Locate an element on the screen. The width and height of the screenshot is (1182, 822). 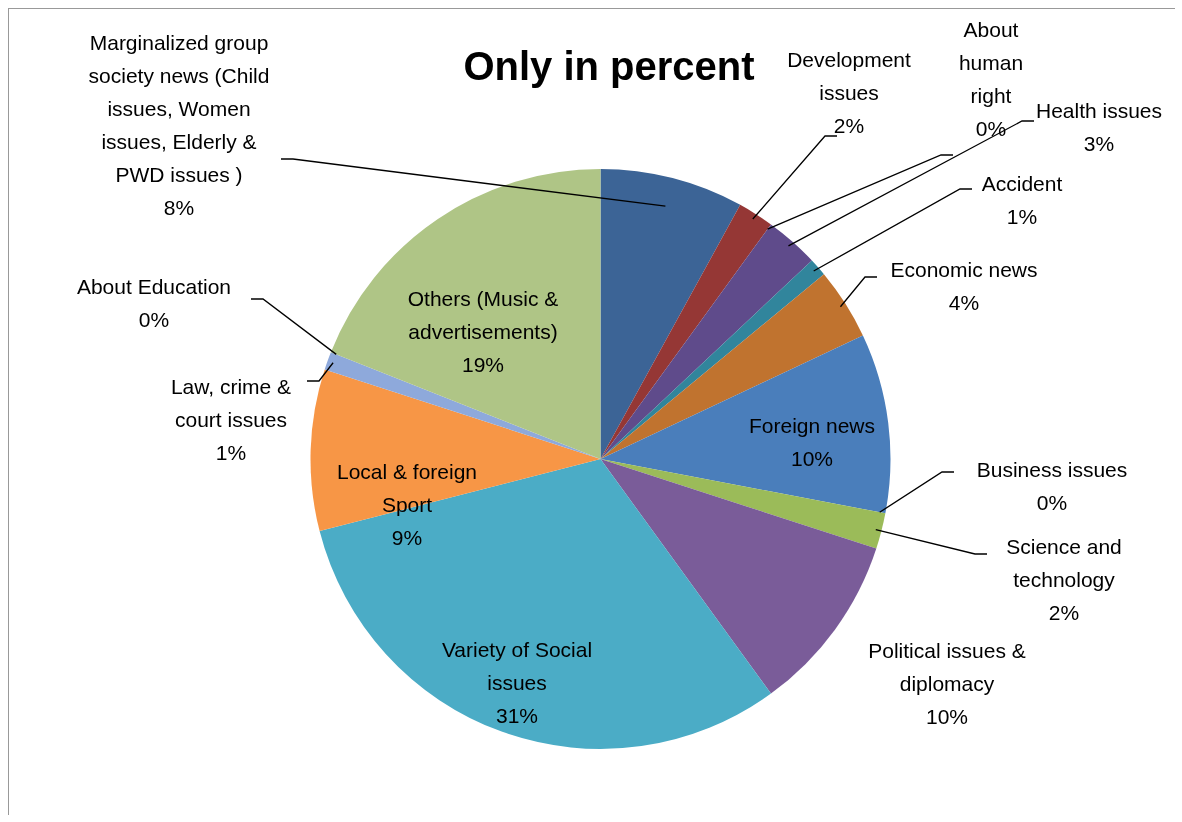
category-label: About human right is located at coordinates (991, 63).